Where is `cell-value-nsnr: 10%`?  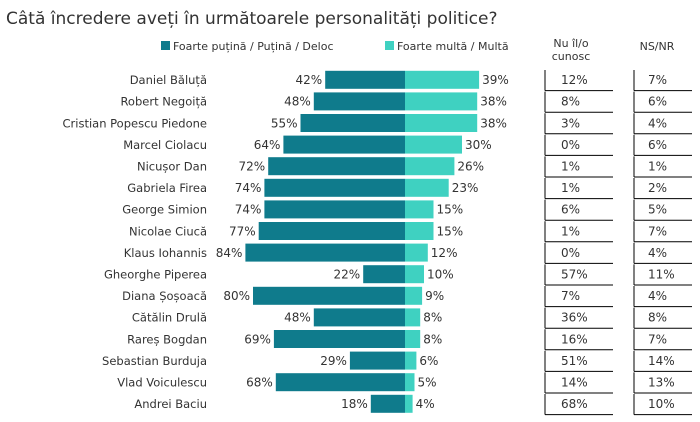 cell-value-nsnr: 10% is located at coordinates (661, 404).